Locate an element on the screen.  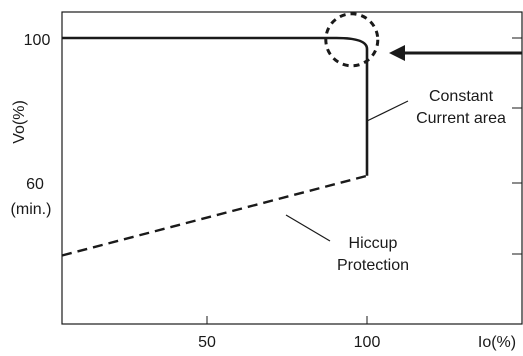
annotation-constant-line1: Constant is located at coordinates (461, 96).